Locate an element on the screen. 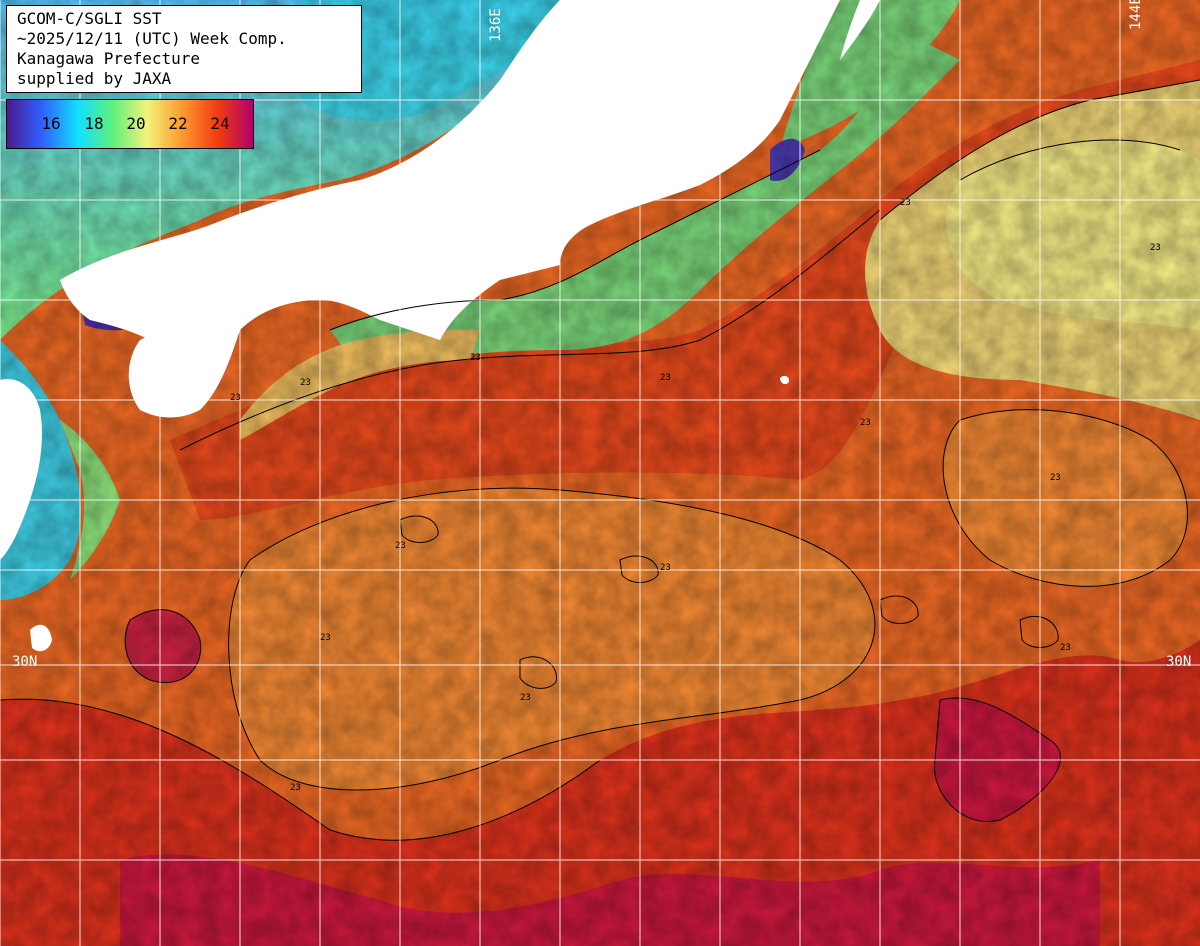  colorbar-tick: 22 is located at coordinates (178, 123).